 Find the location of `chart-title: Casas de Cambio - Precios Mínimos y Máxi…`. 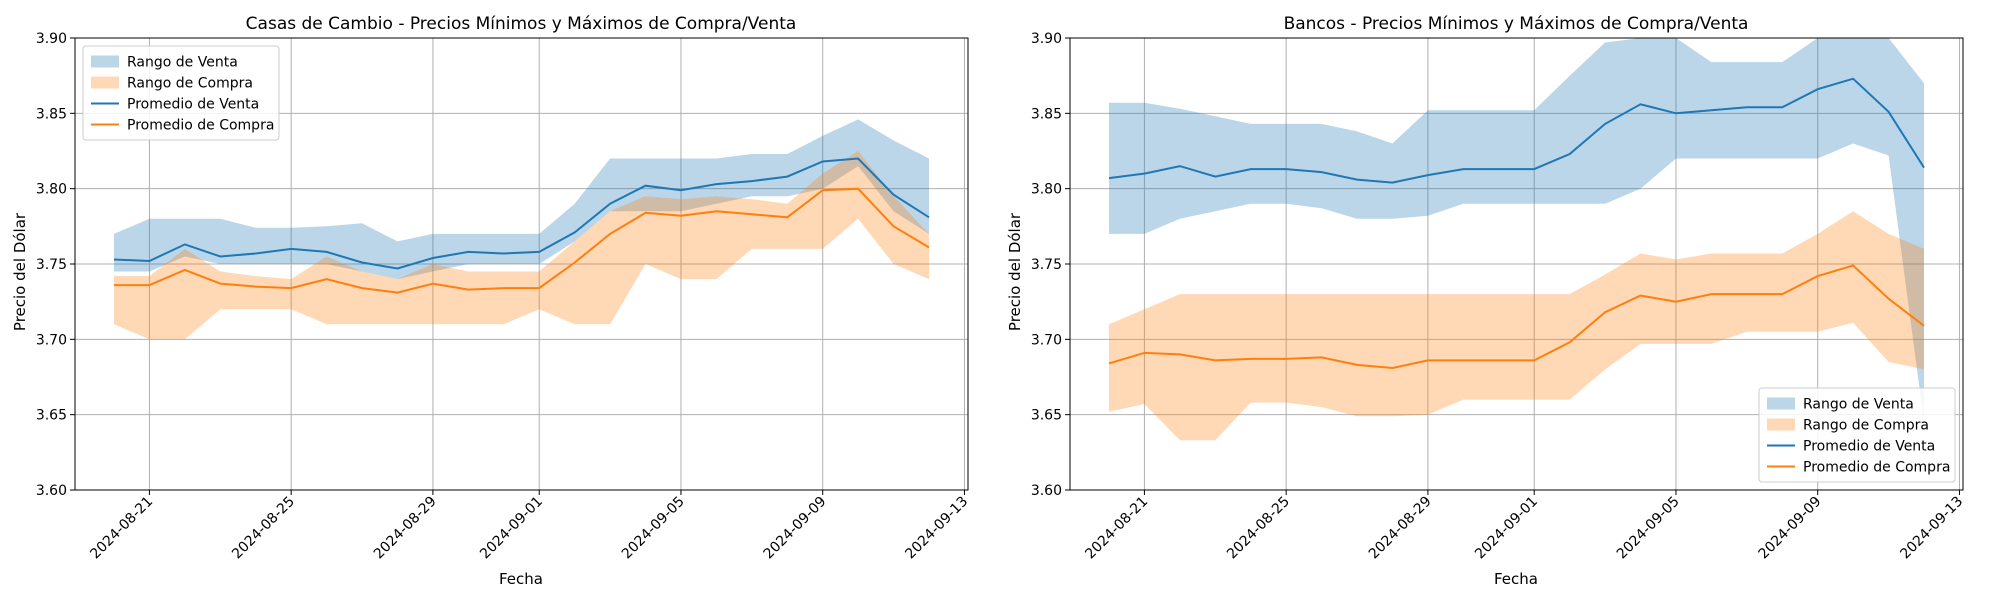

chart-title: Casas de Cambio - Precios Mínimos y Máxi… is located at coordinates (521, 24).